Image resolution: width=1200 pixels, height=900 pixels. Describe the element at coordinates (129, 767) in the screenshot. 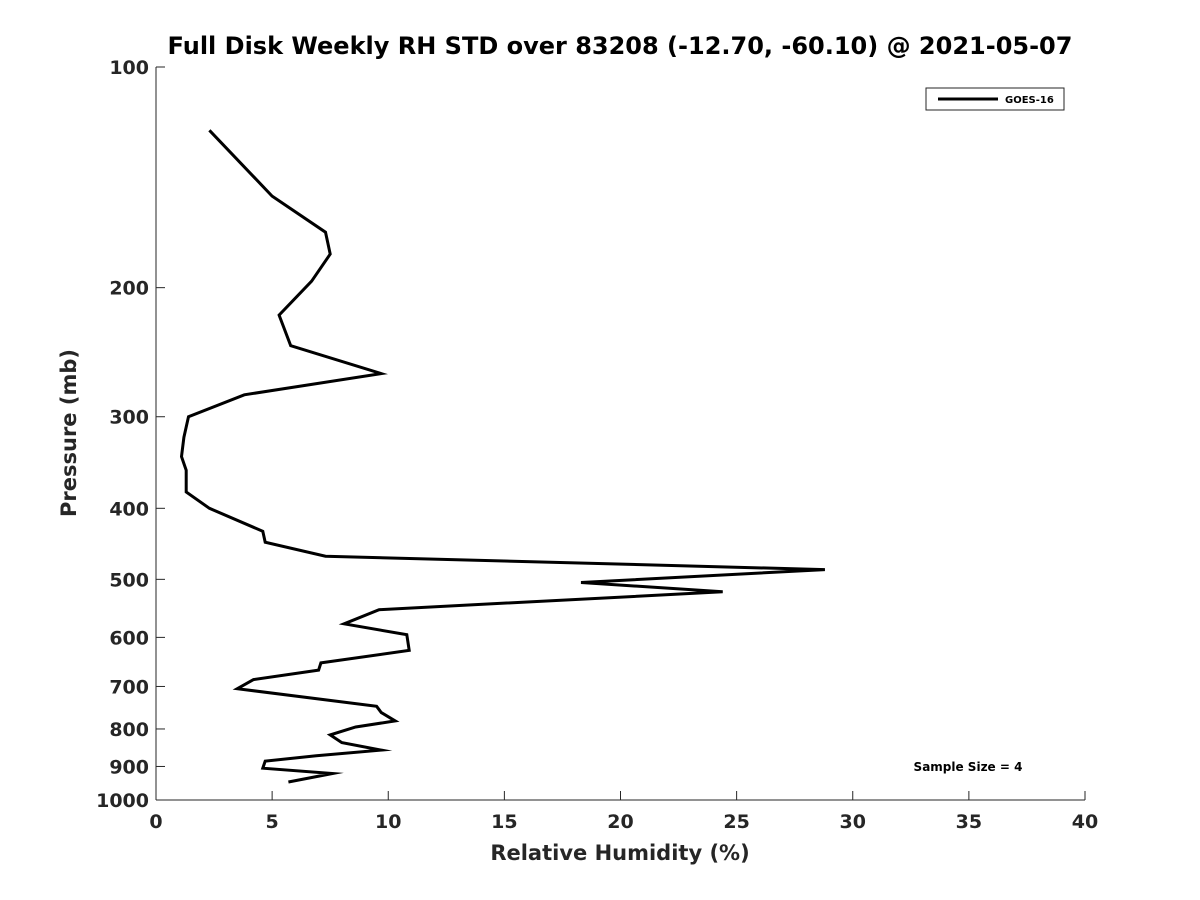

I see `y-tick-label: 900` at that location.